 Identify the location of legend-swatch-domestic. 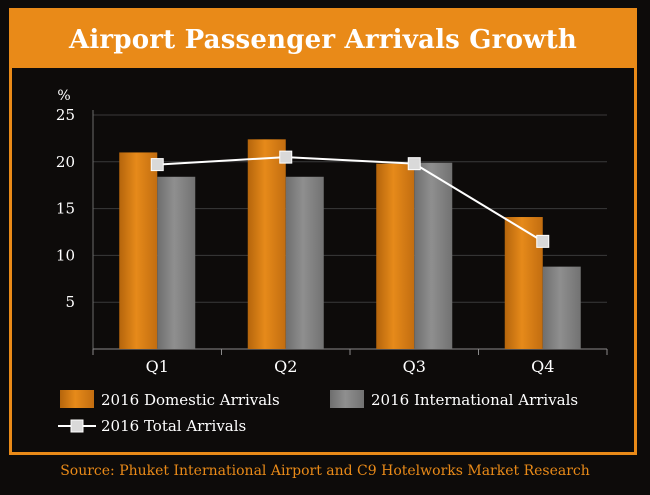
(77, 399).